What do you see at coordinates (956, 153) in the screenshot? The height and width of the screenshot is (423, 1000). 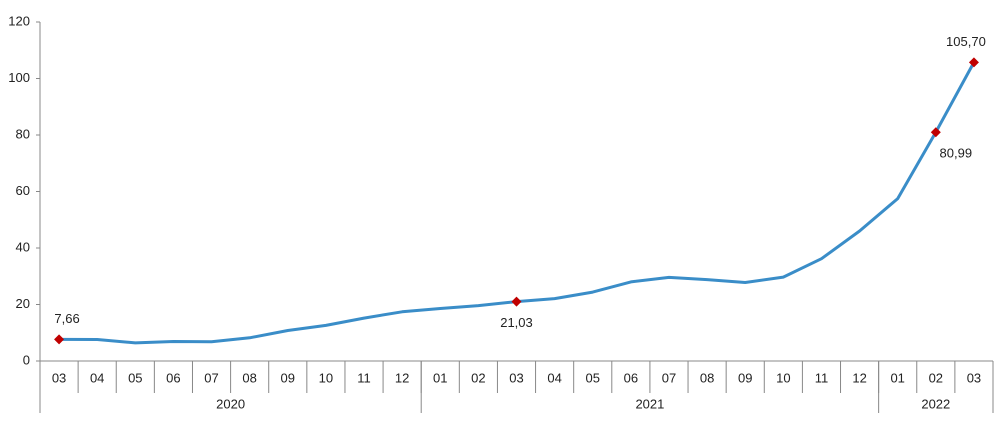 I see `data-label: 80,99` at bounding box center [956, 153].